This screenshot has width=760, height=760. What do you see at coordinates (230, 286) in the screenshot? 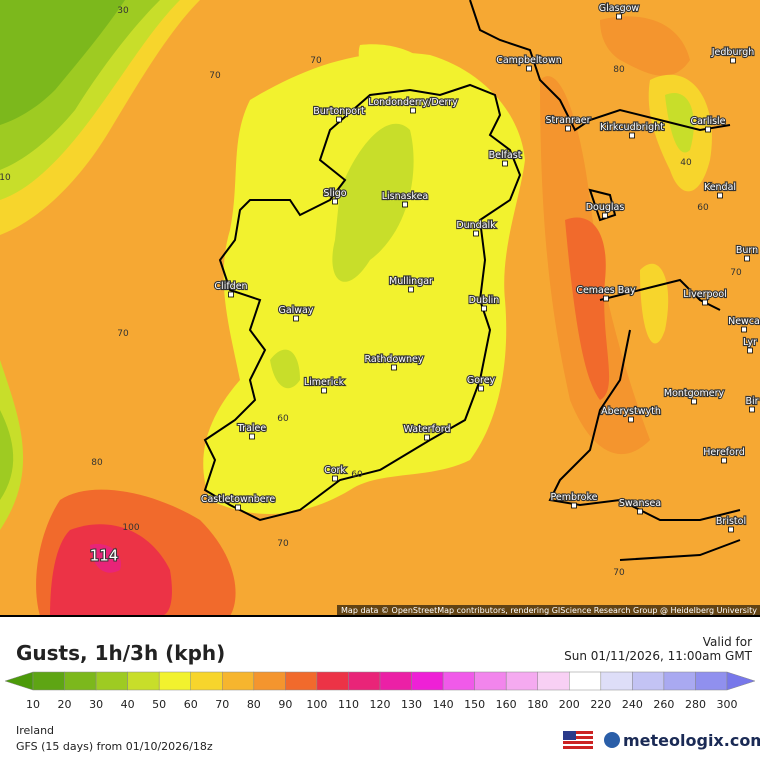
I see `city-label: Clifden` at bounding box center [230, 286].